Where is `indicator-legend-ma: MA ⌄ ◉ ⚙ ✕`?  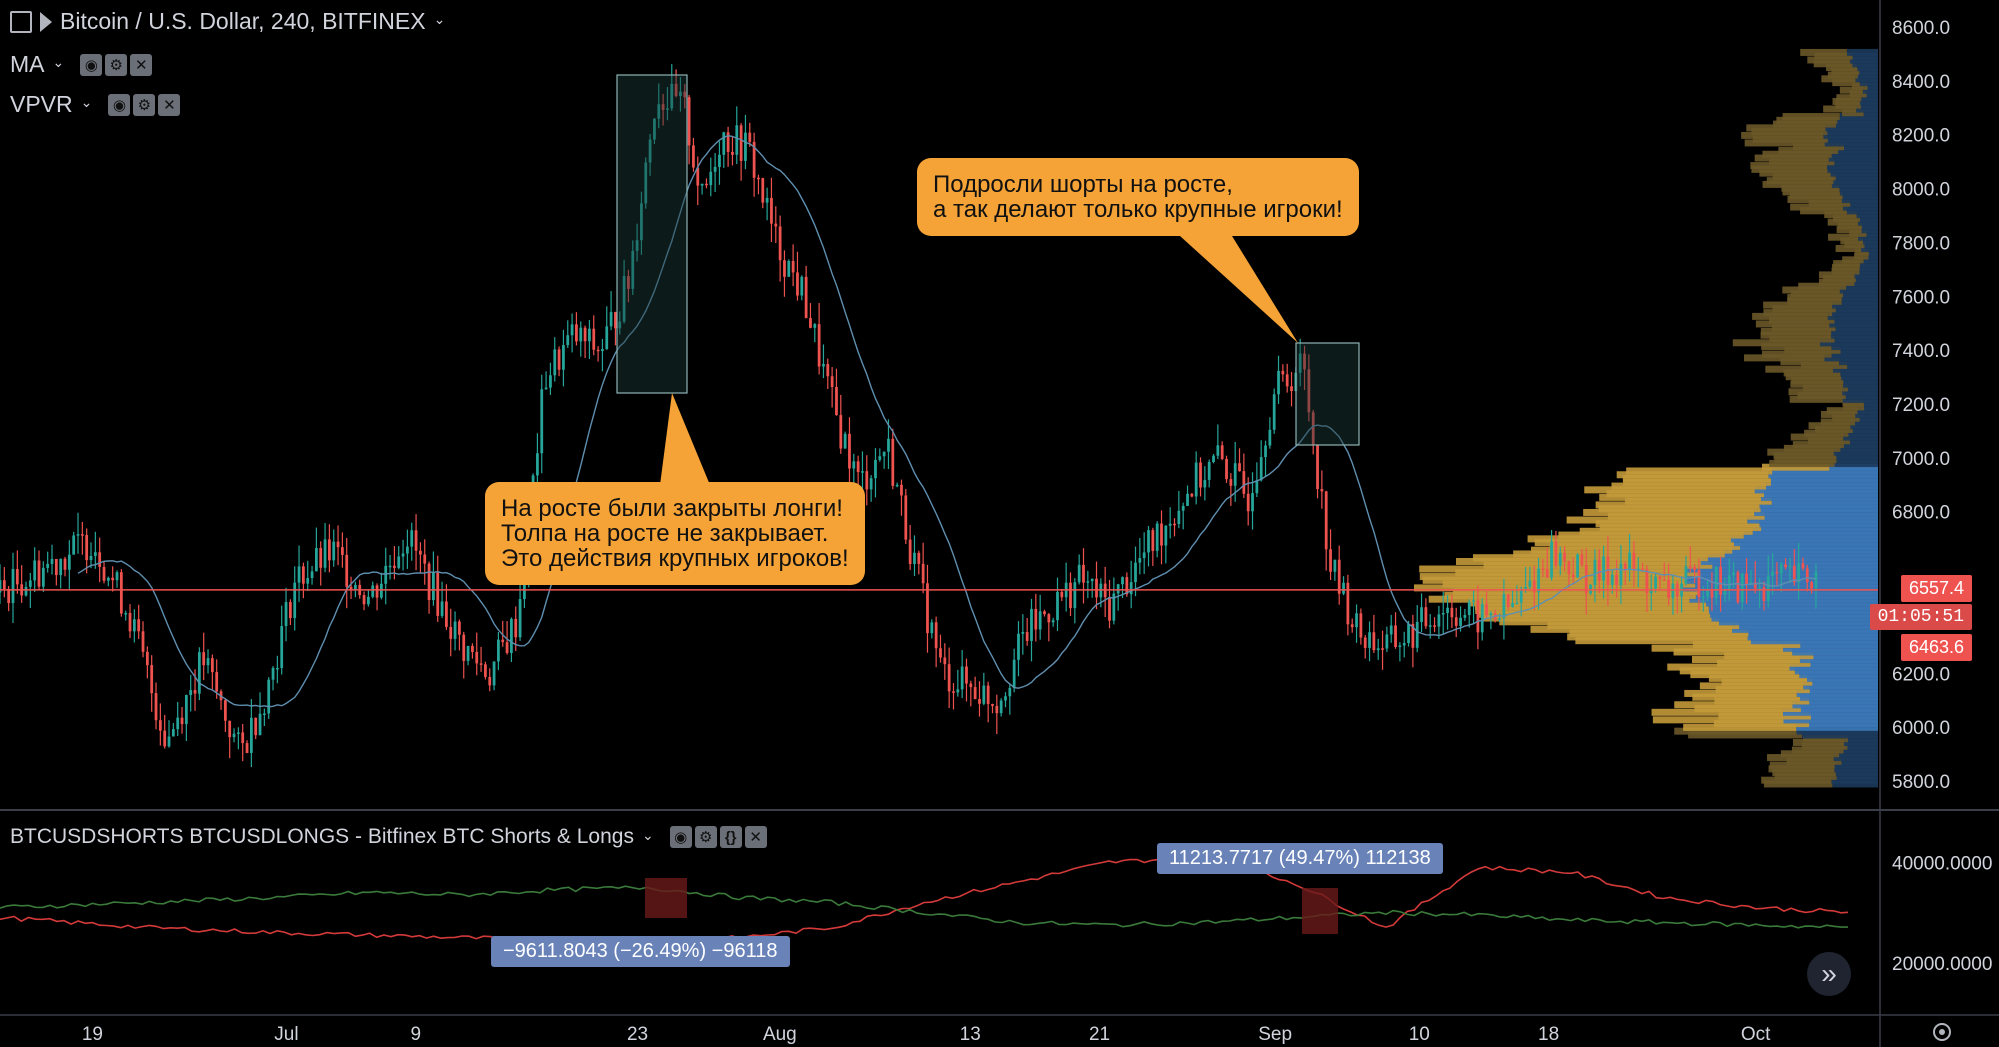
indicator-legend-ma: MA ⌄ ◉ ⚙ ✕ is located at coordinates (81, 64).